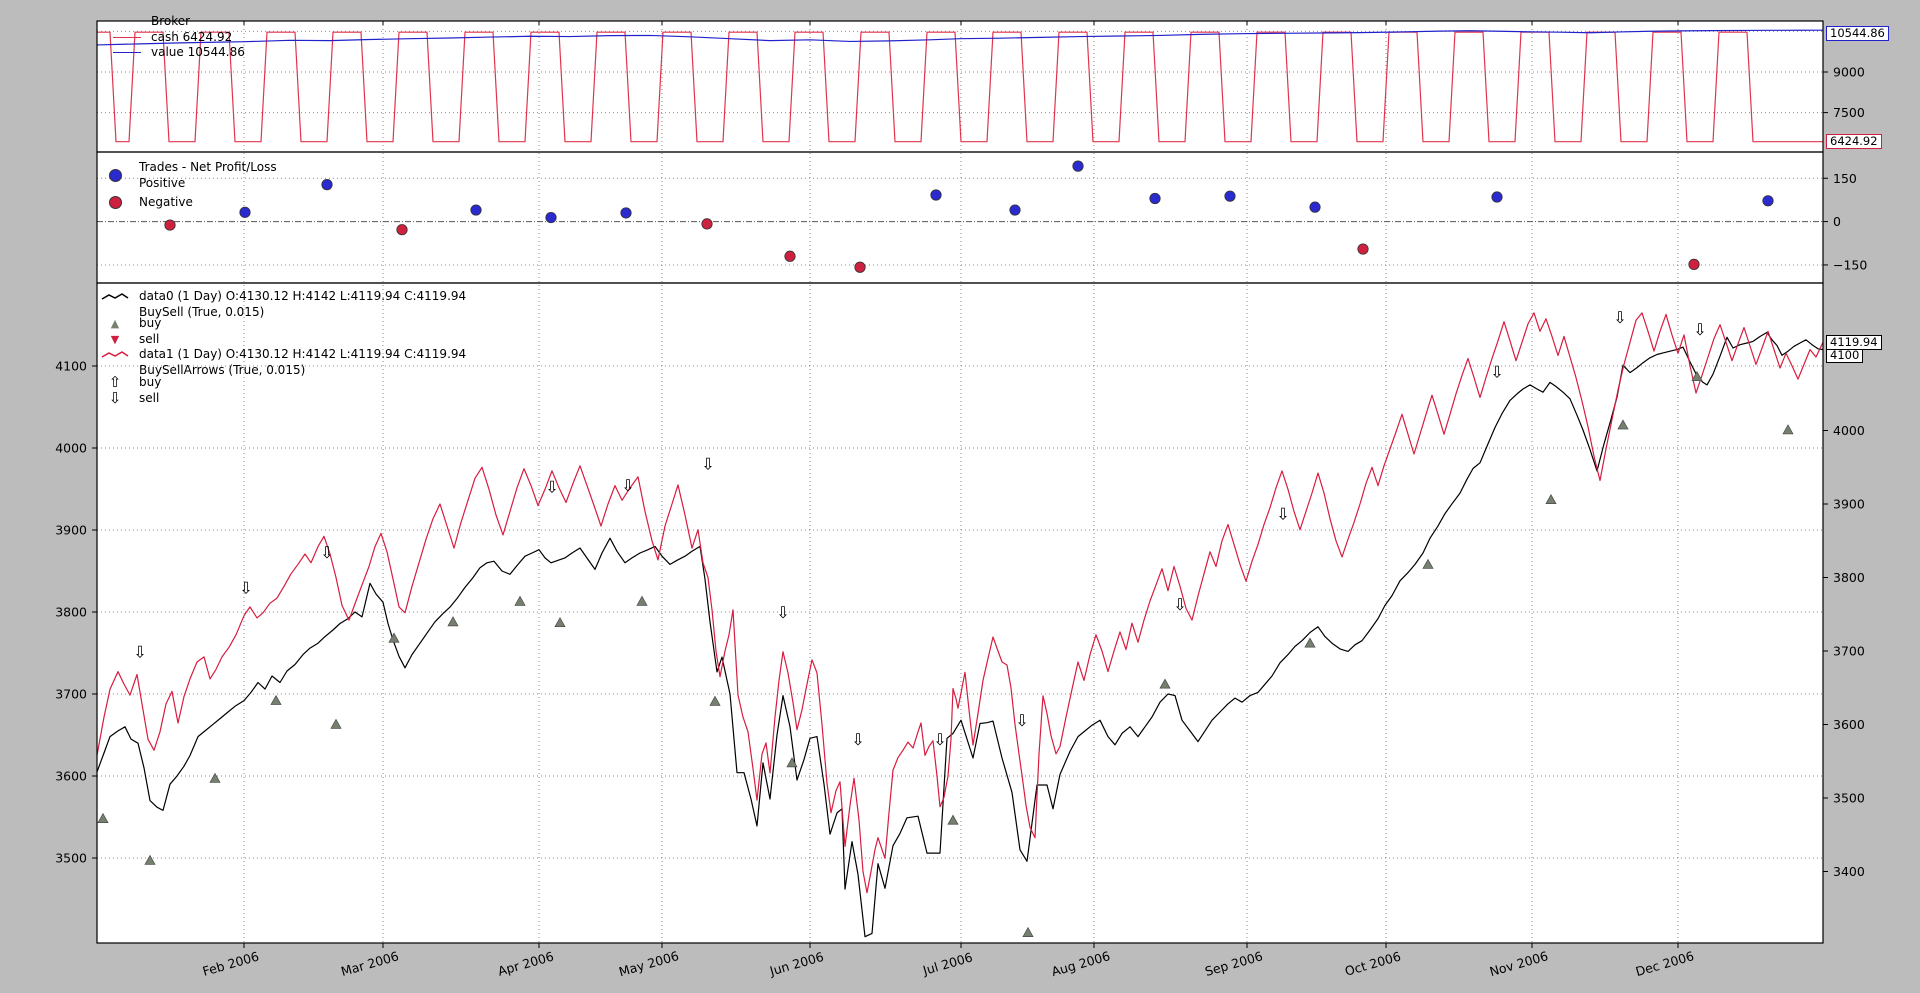 Image resolution: width=1920 pixels, height=993 pixels. Describe the element at coordinates (71, 776) in the screenshot. I see `price-left-tick-label: 3600` at that location.